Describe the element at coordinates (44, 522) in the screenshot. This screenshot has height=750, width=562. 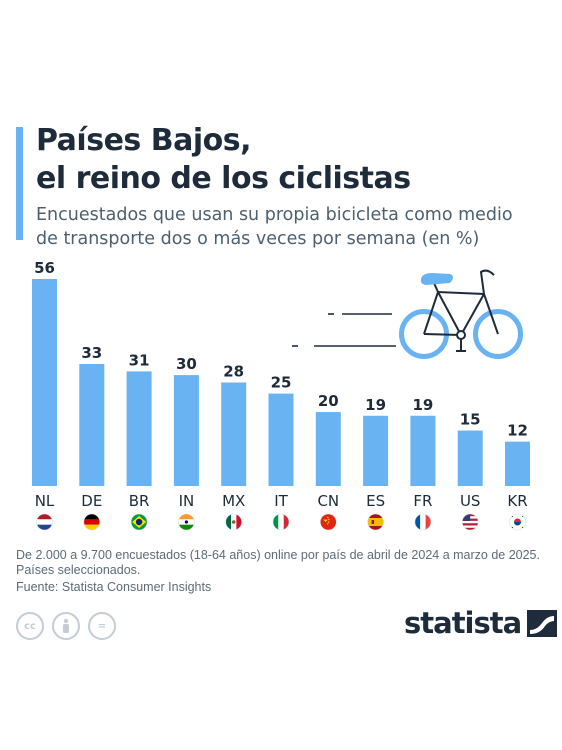
I see `netherlands-flag` at that location.